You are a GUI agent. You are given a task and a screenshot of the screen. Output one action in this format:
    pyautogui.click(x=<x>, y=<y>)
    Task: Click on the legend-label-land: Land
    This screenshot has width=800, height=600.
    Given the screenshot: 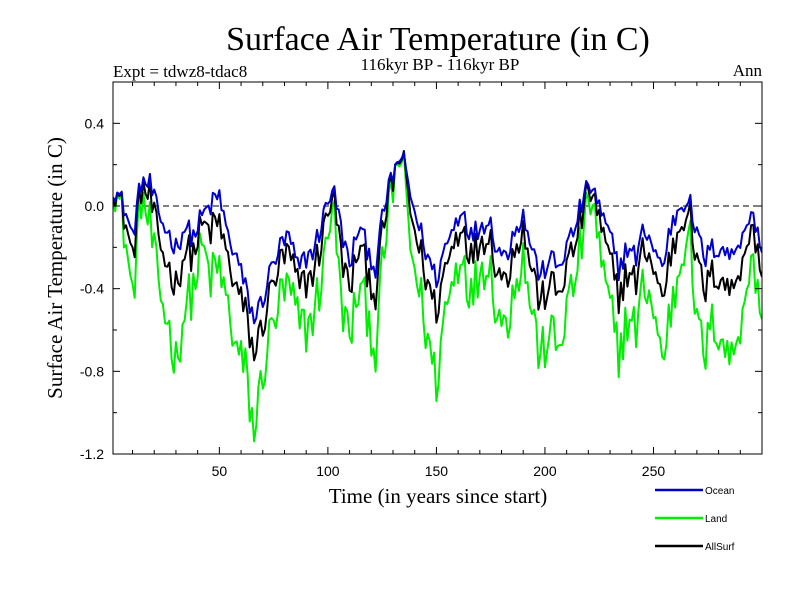 What is the action you would take?
    pyautogui.click(x=716, y=519)
    